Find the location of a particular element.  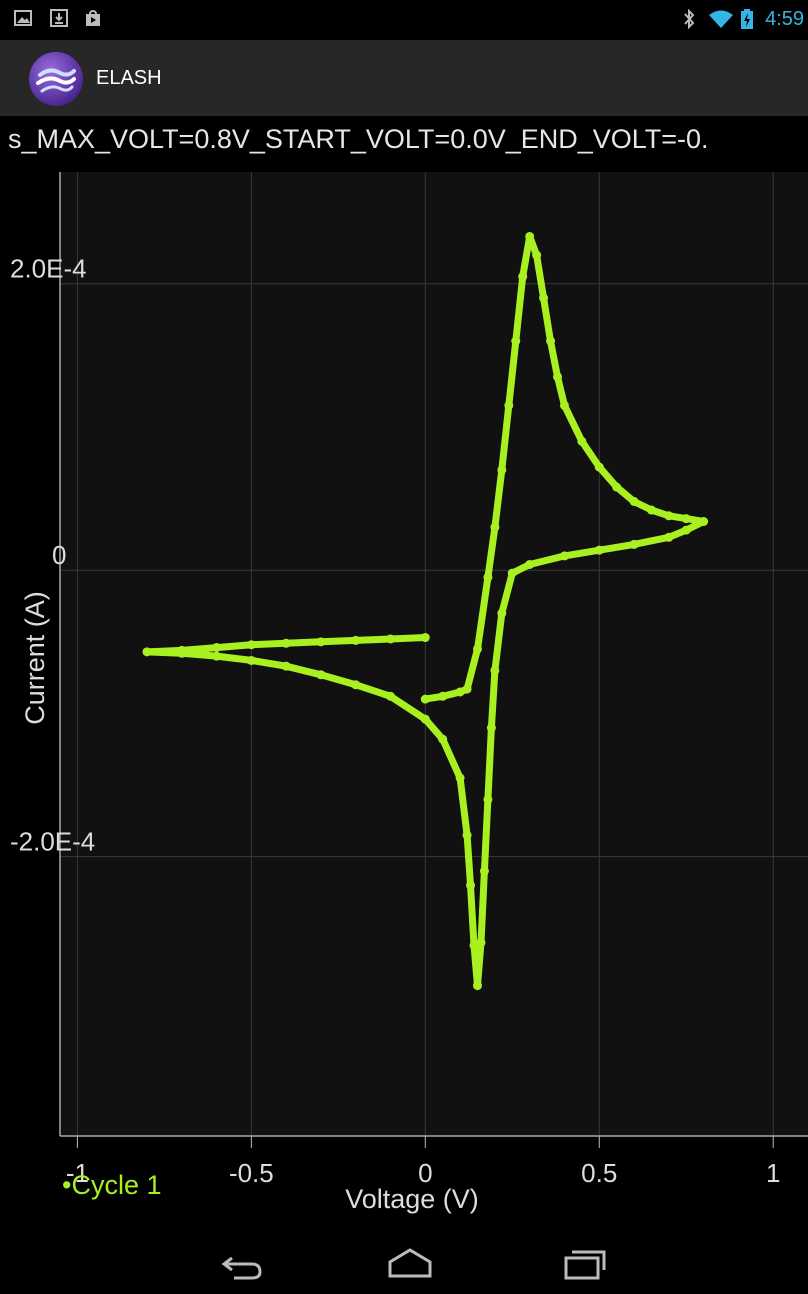

bluetooth-icon is located at coordinates (689, 19).